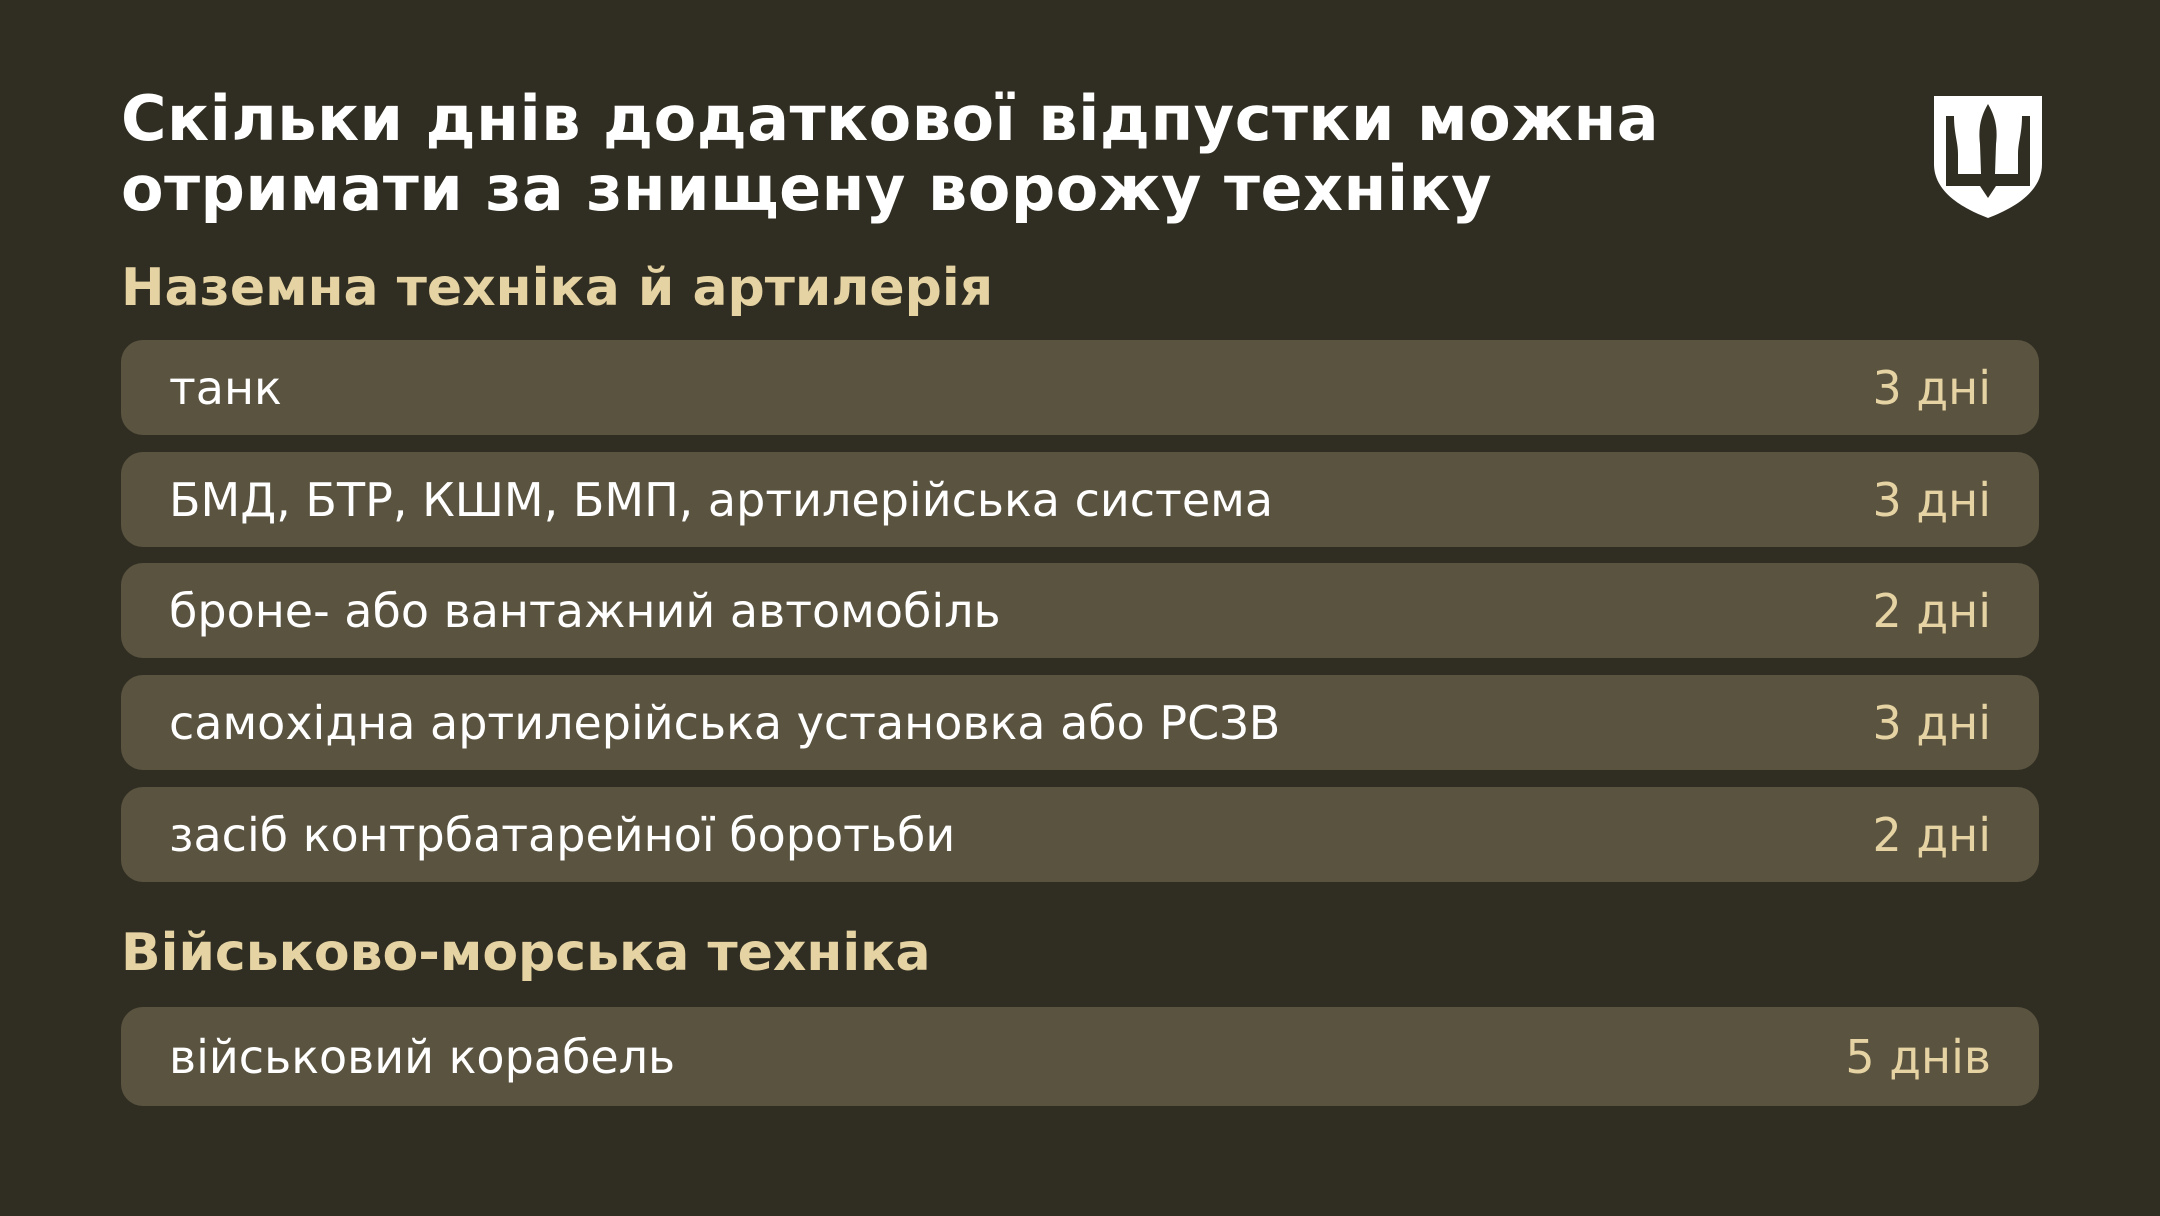 The width and height of the screenshot is (2160, 1216). What do you see at coordinates (1080, 1056) in the screenshot?
I see `list-item: військовий корабель 5 днів` at bounding box center [1080, 1056].